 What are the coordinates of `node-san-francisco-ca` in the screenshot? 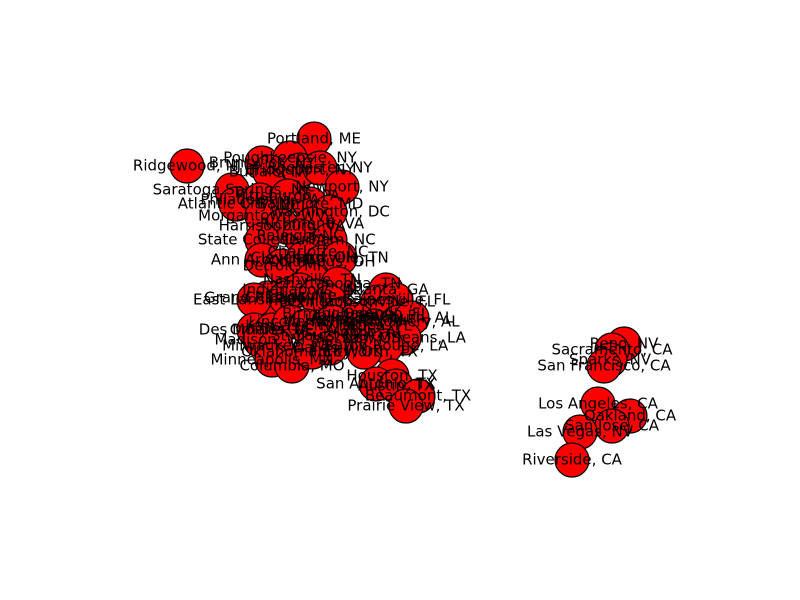 It's located at (604, 366).